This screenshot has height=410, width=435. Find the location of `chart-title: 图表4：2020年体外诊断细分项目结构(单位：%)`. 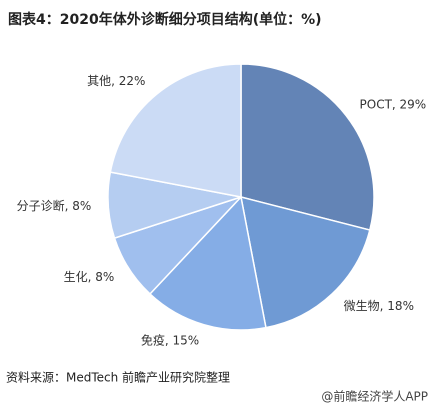

chart-title: 图表4：2020年体外诊断细分项目结构(单位：%) is located at coordinates (165, 19).